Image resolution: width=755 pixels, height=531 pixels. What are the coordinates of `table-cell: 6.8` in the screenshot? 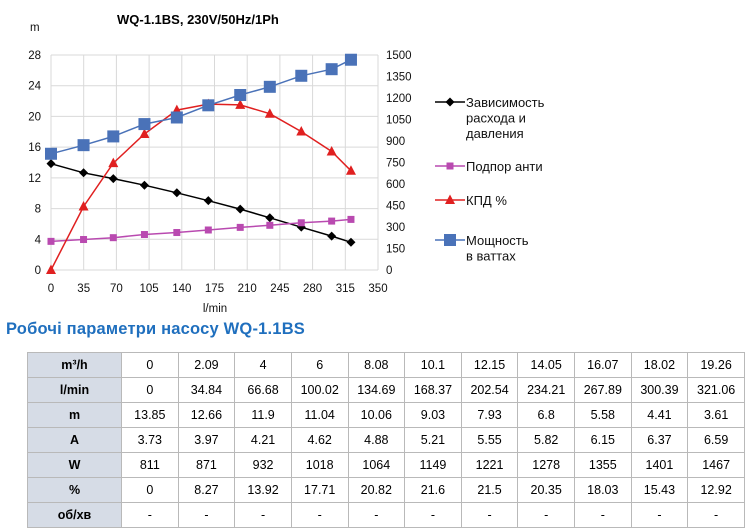 It's located at (546, 415).